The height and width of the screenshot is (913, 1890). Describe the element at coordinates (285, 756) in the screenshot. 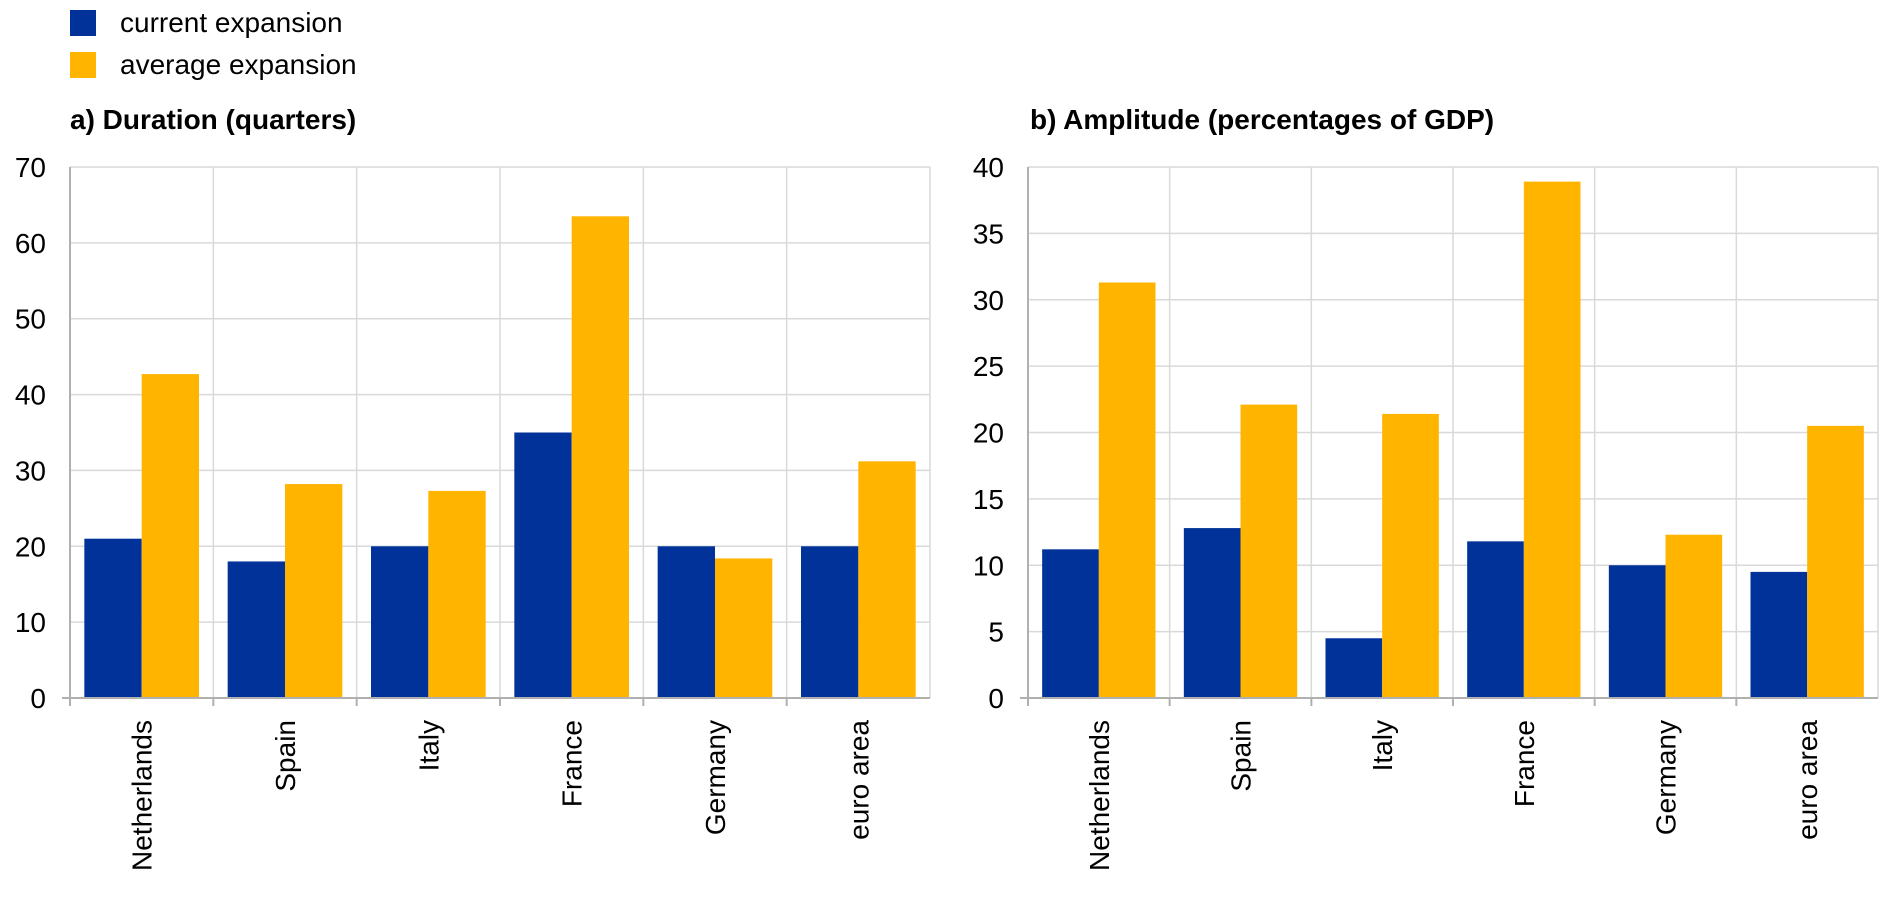

I see `chart-a-category-label: Spain` at that location.